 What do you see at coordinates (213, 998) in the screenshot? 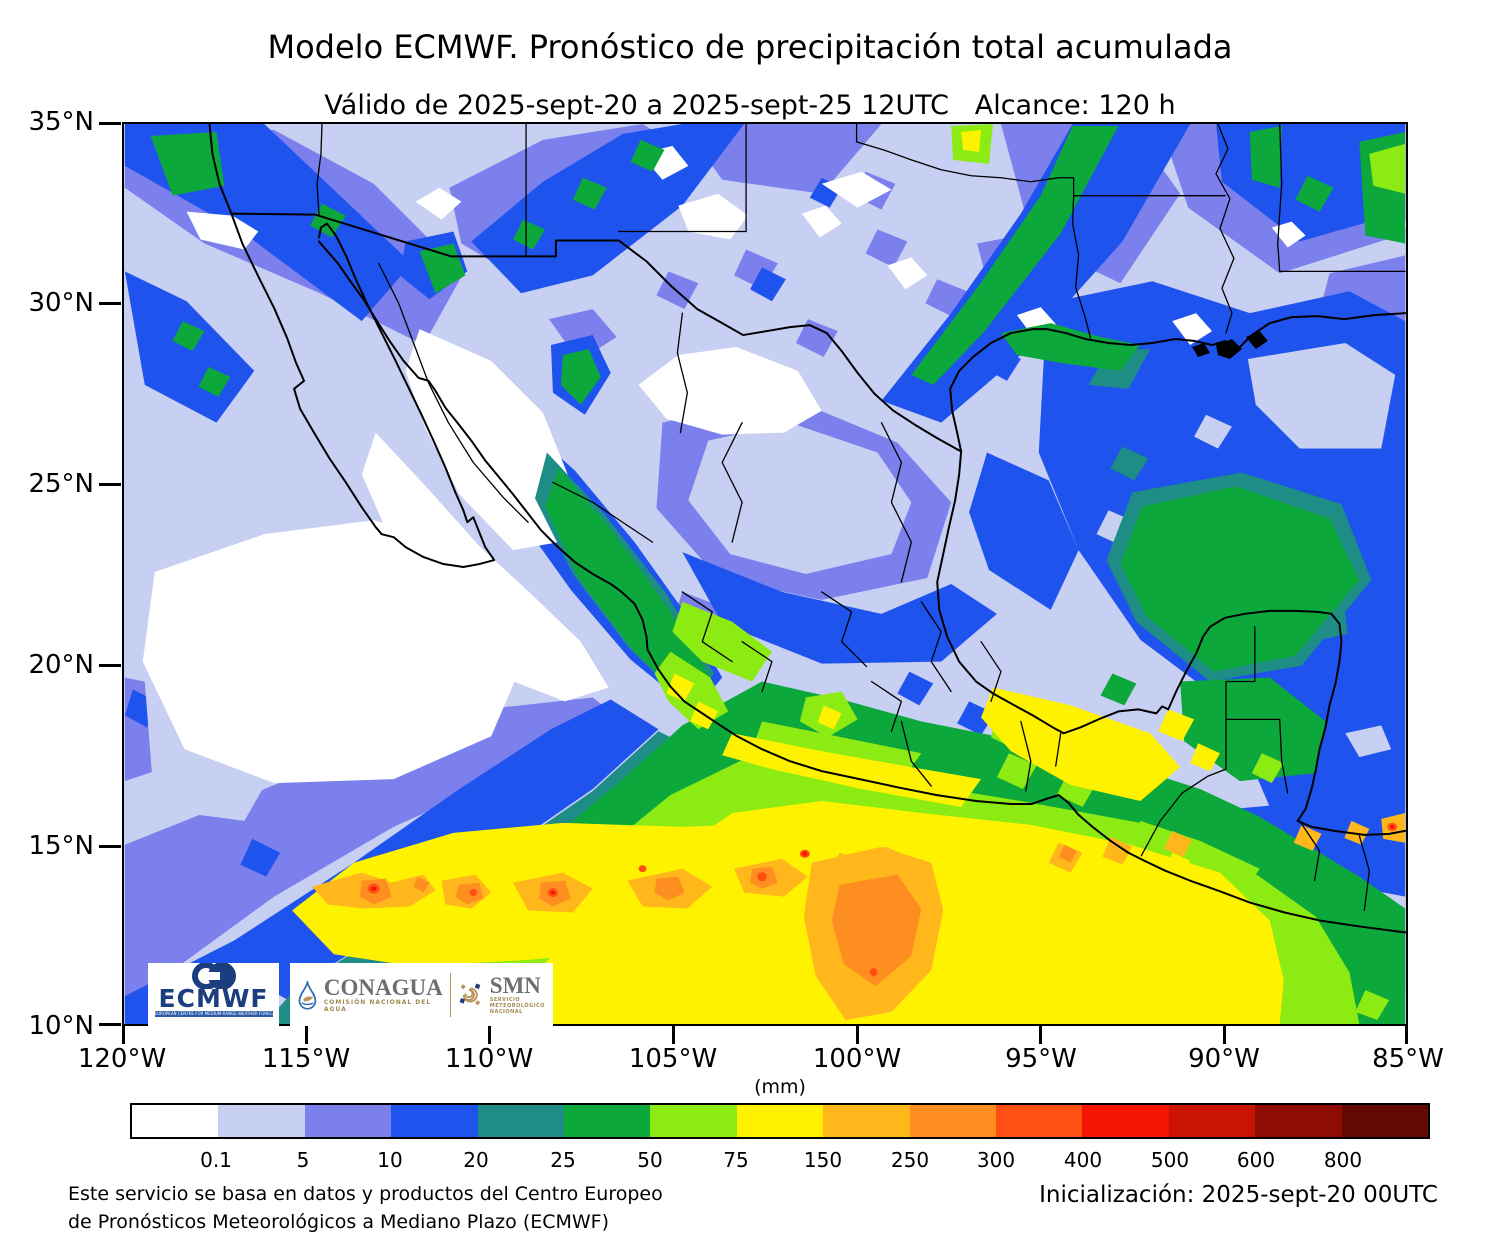
I see `ecmwf-logo-text: ECMWF` at bounding box center [213, 998].